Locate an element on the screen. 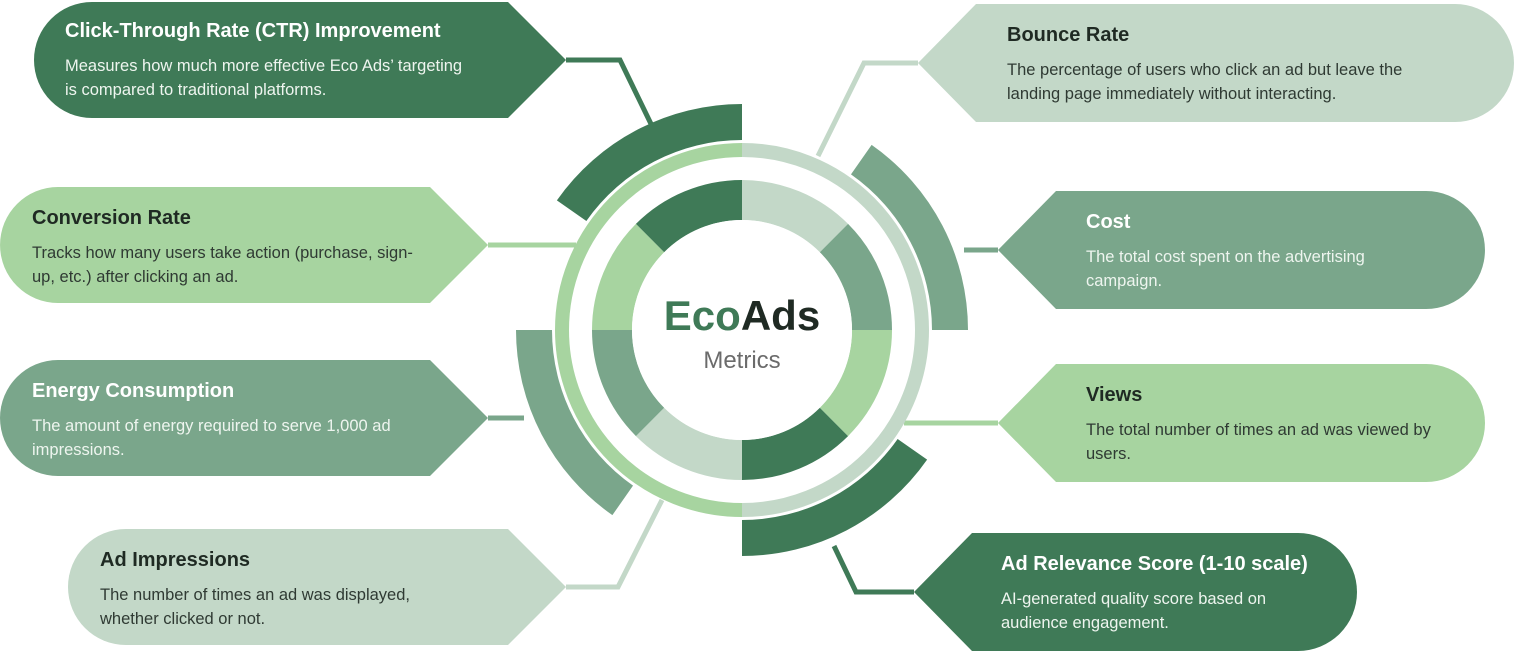 The image size is (1515, 651). brand-part-eco: Eco is located at coordinates (702, 315).